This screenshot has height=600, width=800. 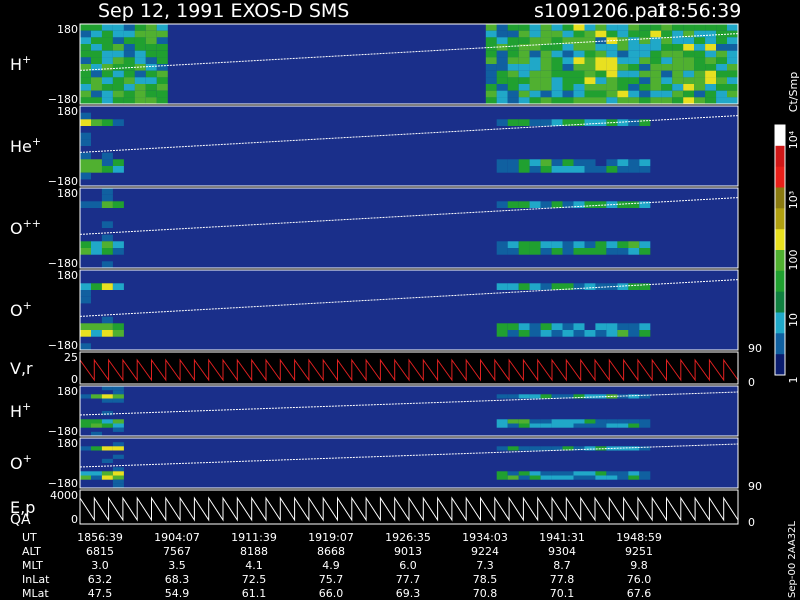 What do you see at coordinates (386, 312) in the screenshot?
I see `panel-3: 180 −180 O+ 90` at bounding box center [386, 312].